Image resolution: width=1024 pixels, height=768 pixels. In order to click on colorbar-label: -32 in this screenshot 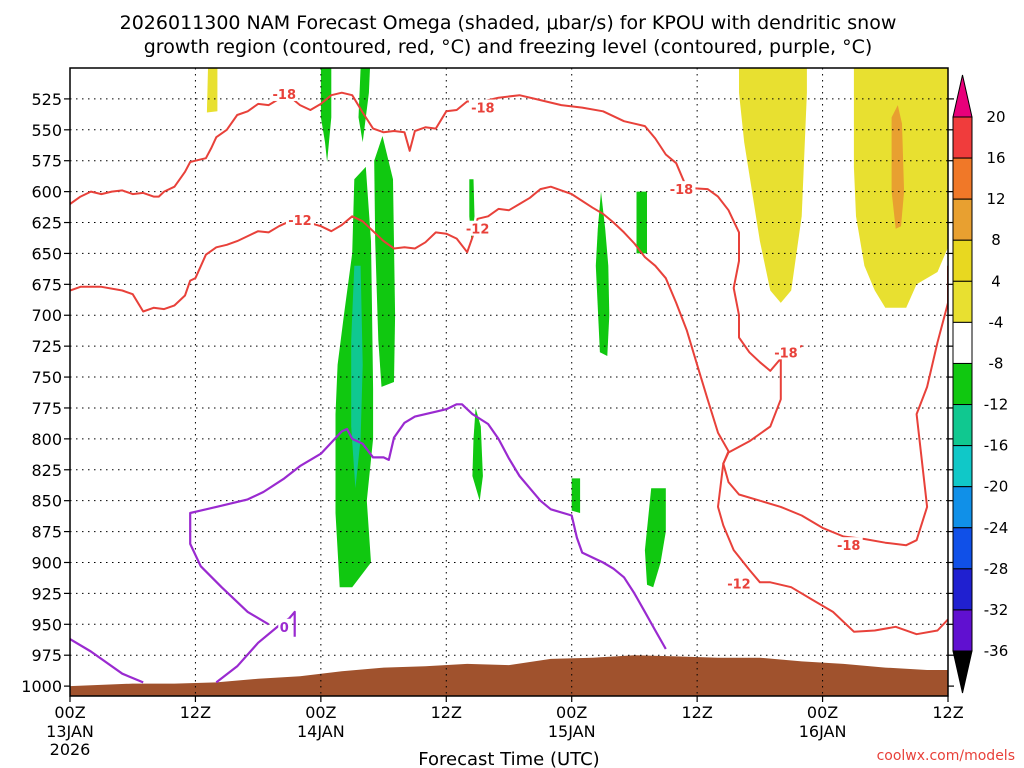, I will do `click(996, 610)`.